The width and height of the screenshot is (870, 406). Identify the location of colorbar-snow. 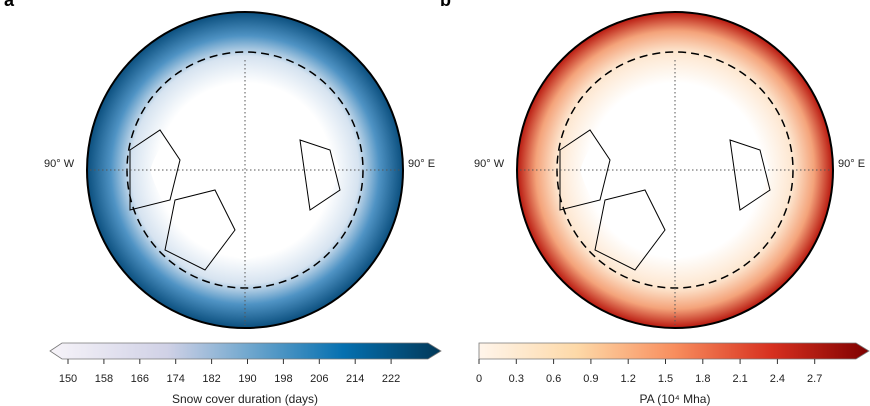
(245, 351).